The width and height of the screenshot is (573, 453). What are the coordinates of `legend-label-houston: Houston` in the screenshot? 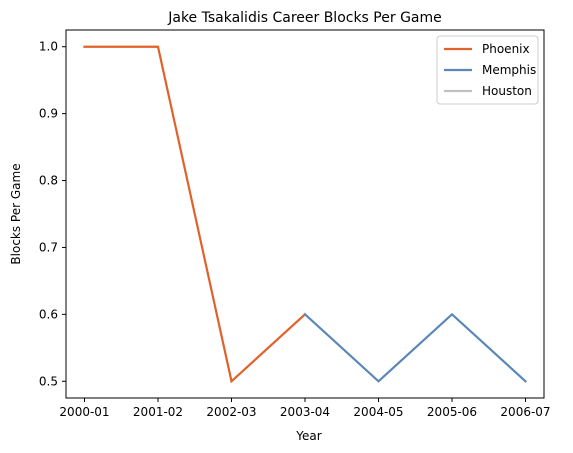 It's located at (507, 91).